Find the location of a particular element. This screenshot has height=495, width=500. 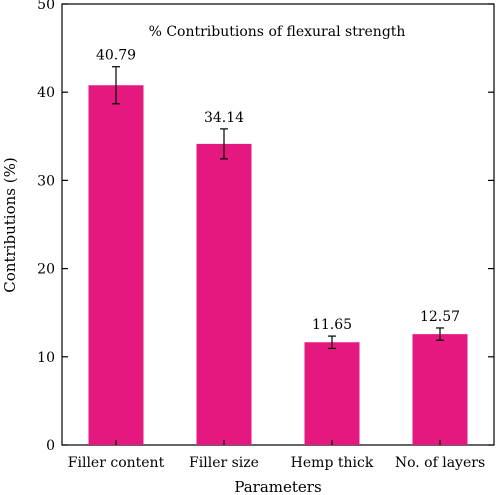

y-tick-label: 10 is located at coordinates (46, 358).